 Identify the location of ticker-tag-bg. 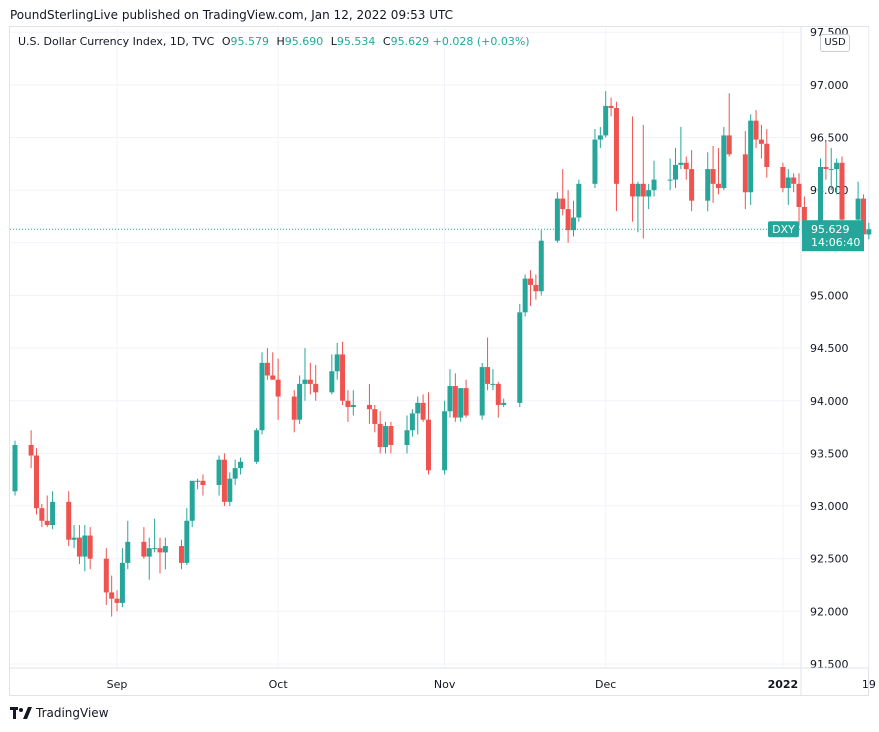
(783, 229).